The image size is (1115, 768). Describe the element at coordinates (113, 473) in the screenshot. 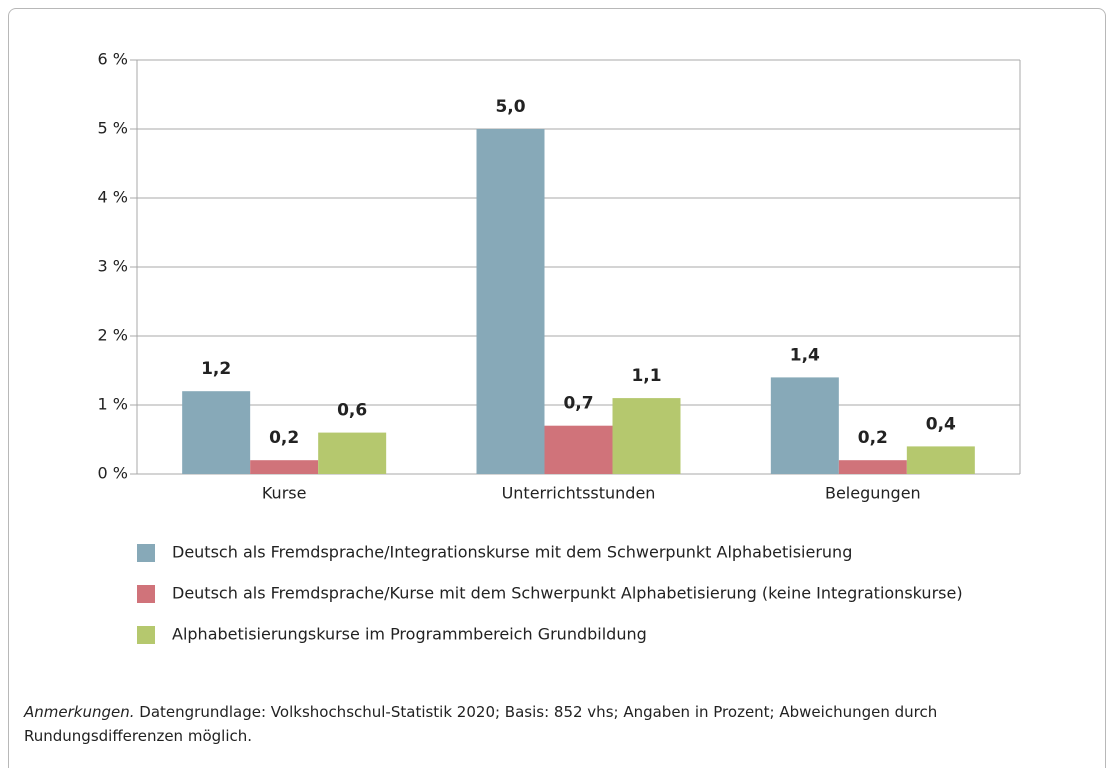

I see `y-tick-label: 0 %` at that location.